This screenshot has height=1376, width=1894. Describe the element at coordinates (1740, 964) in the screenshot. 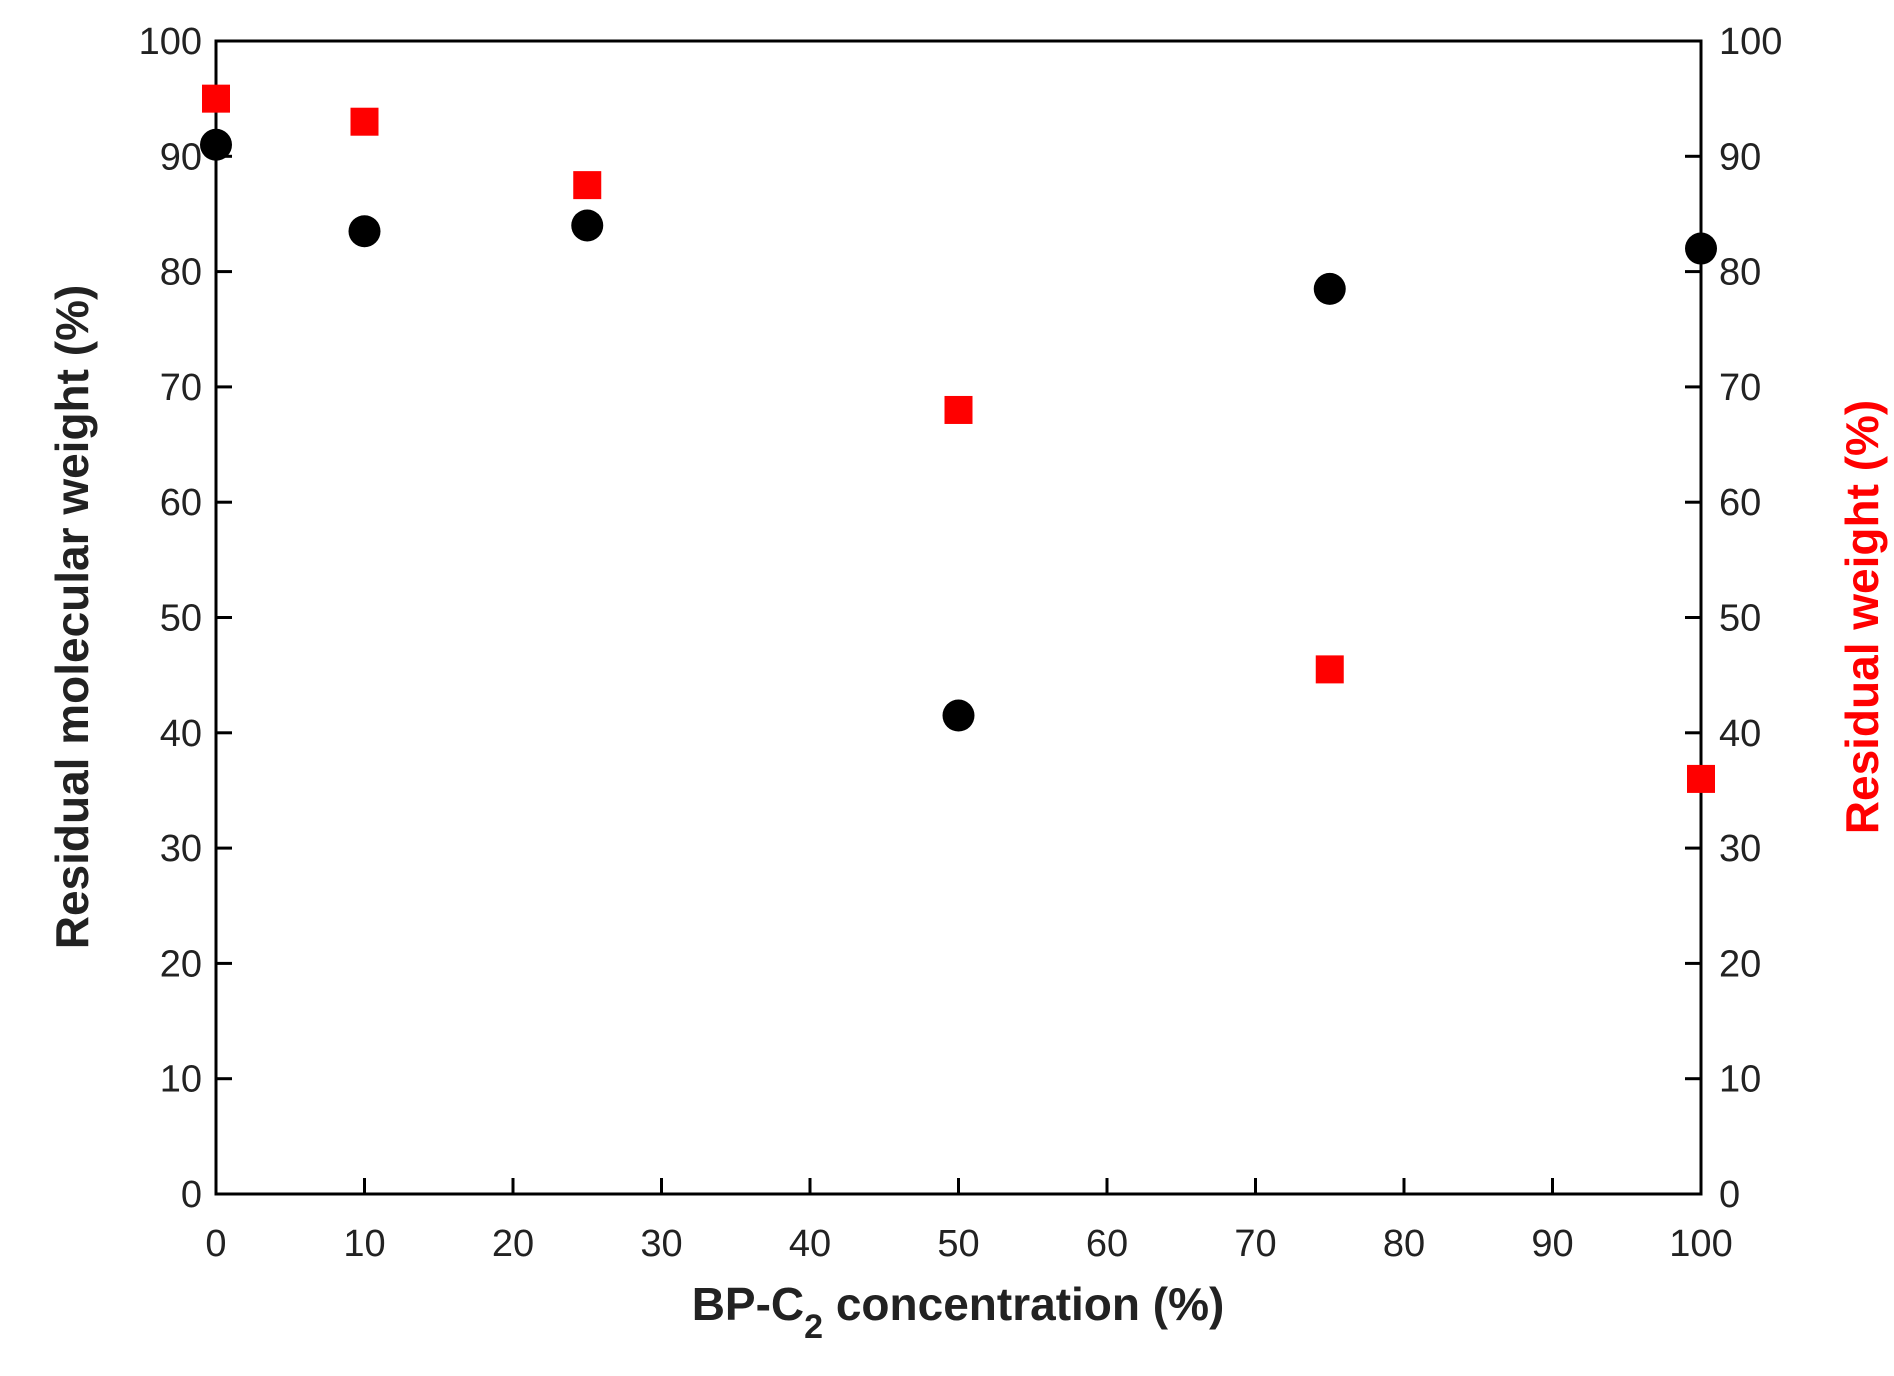

I see `right-tick-label: 20` at that location.